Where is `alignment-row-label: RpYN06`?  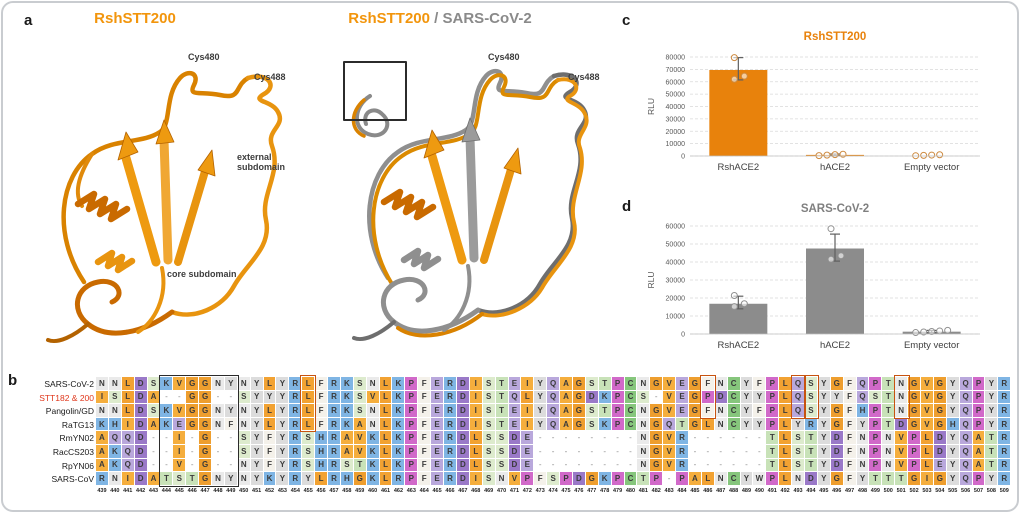 alignment-row-label: RpYN06 is located at coordinates (77, 465).